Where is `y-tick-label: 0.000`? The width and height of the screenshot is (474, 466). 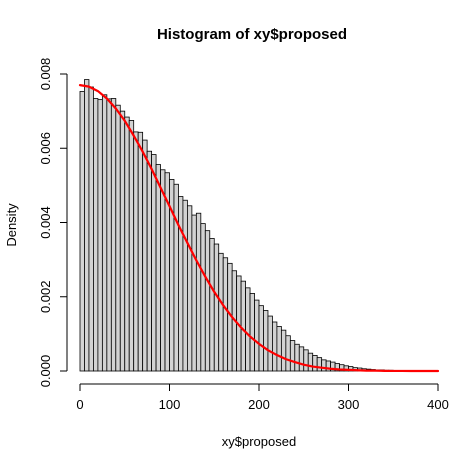
y-tick-label: 0.000 is located at coordinates (45, 371).